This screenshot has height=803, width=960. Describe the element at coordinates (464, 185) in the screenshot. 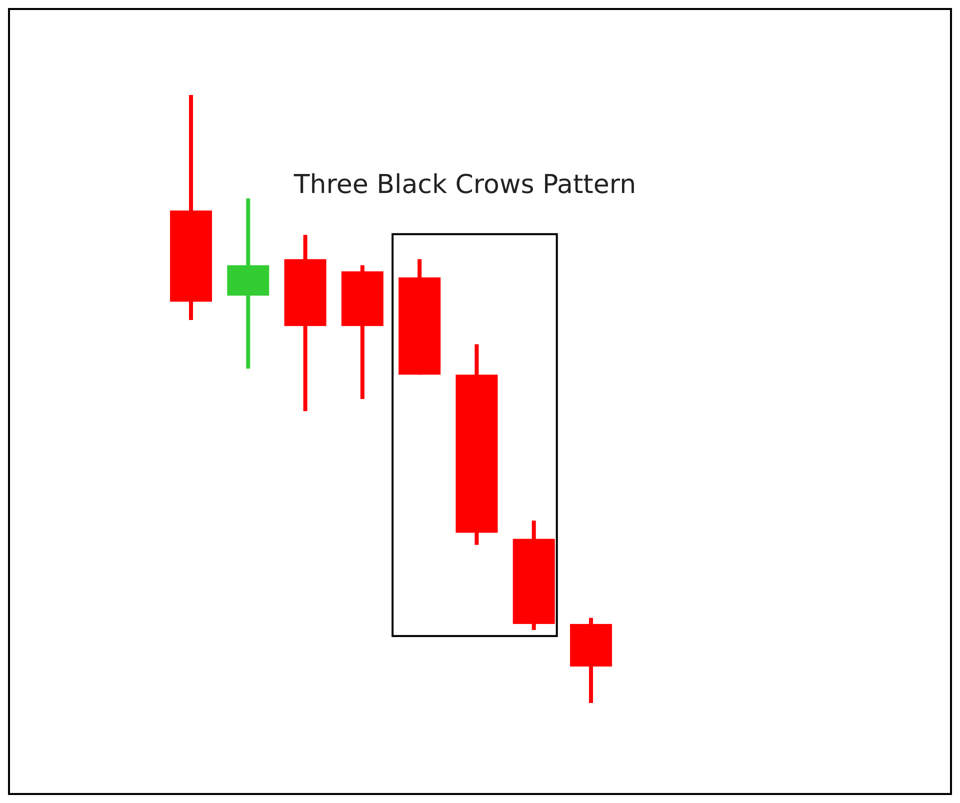

I see `text: Three Black Crows Pattern` at that location.